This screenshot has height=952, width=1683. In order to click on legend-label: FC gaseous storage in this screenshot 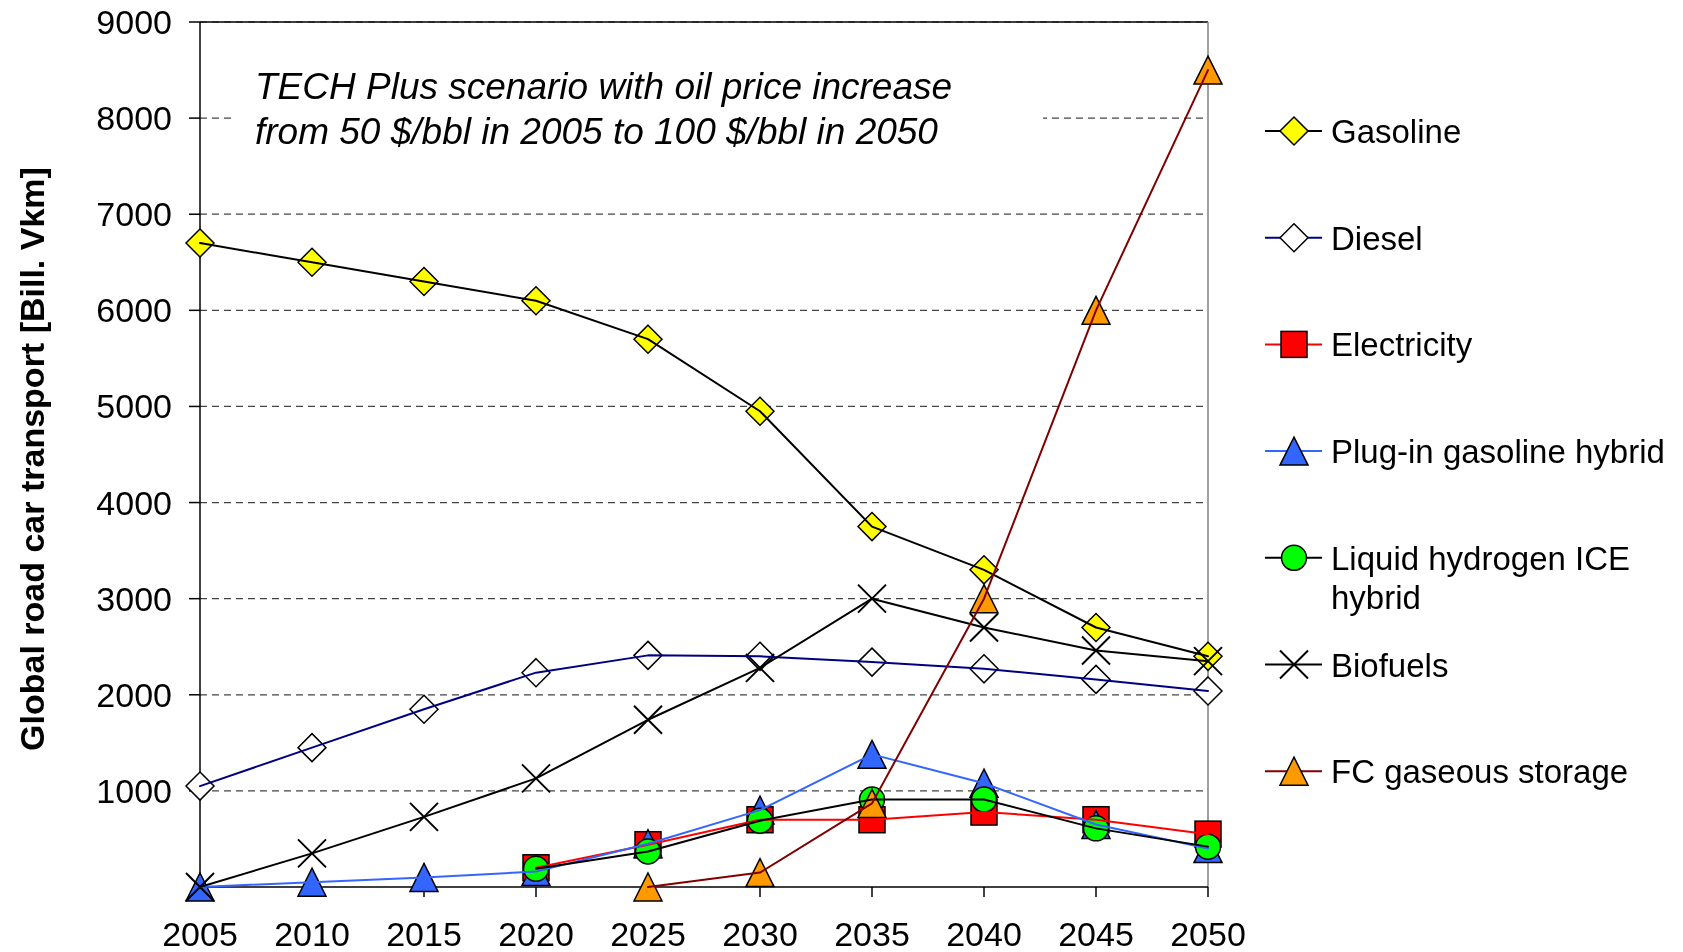, I will do `click(1480, 772)`.